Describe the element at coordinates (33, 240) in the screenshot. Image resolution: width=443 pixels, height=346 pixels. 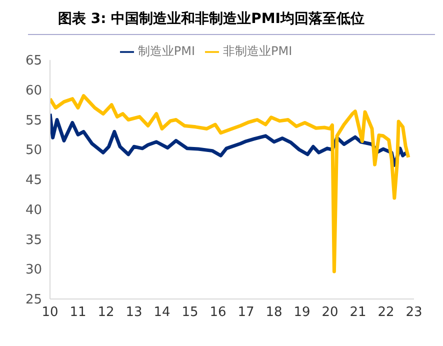
I see `y-tick-label: 35` at that location.